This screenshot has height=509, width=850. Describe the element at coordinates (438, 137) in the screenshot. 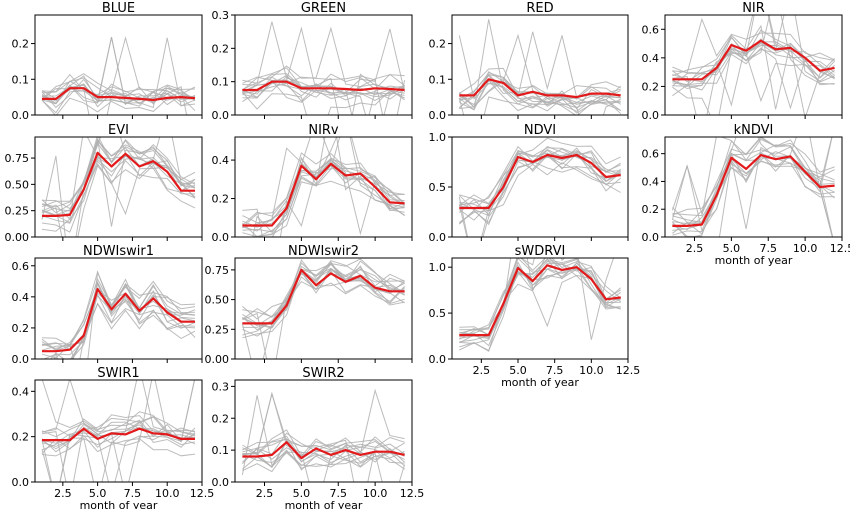

I see `y-tick-label: 1.0` at that location.